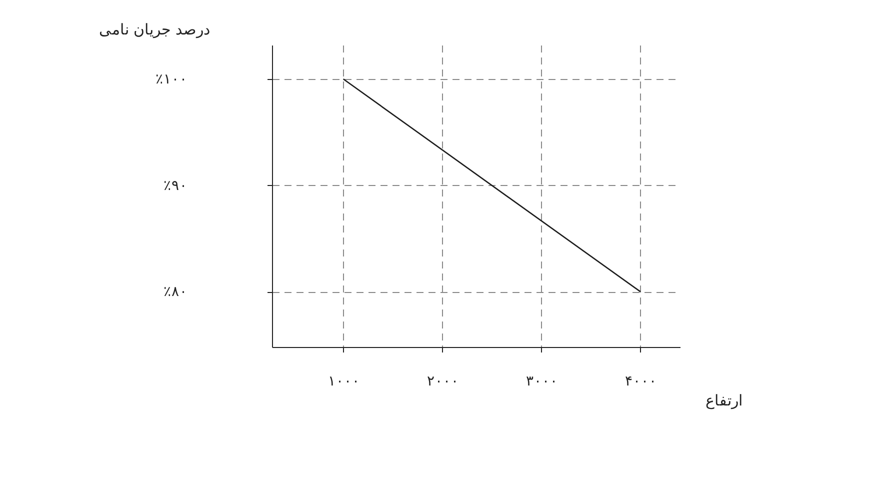 The width and height of the screenshot is (873, 489). What do you see at coordinates (176, 186) in the screenshot?
I see `y-tick-label: ٪۹۰` at bounding box center [176, 186].